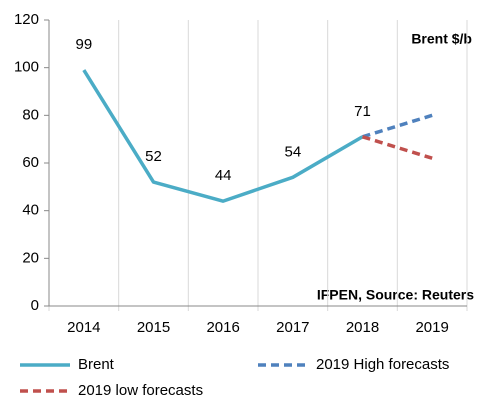  I want to click on x-tick-label: 2014, so click(83, 327).